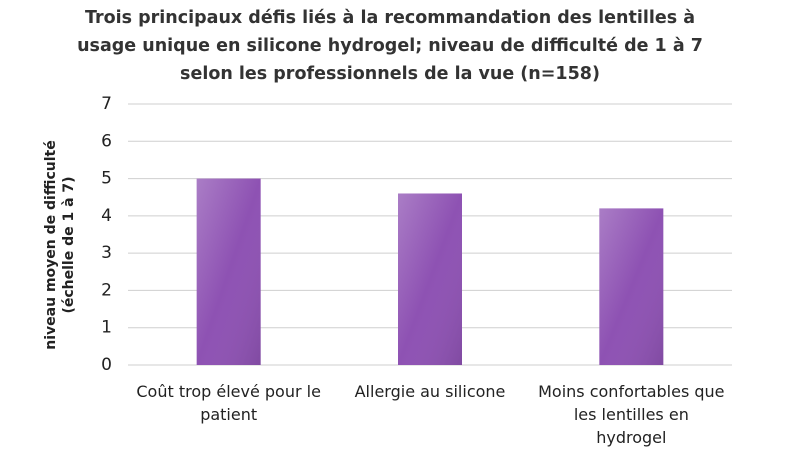 This screenshot has width=800, height=450. Describe the element at coordinates (106, 179) in the screenshot. I see `y-tick-label: 5` at that location.